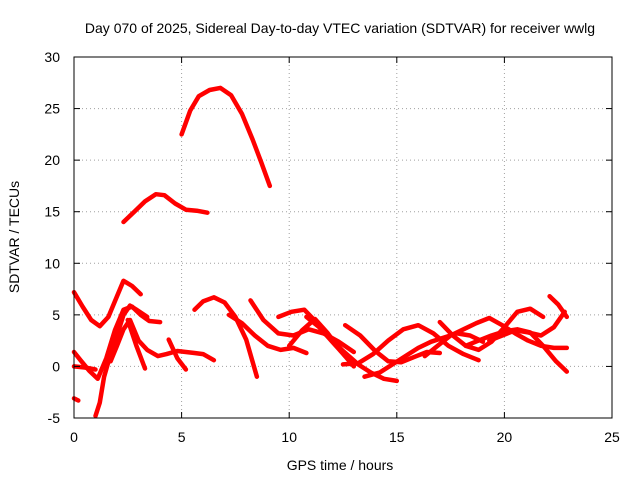 The width and height of the screenshot is (640, 485). What do you see at coordinates (424, 355) in the screenshot?
I see `series-arc-o` at bounding box center [424, 355].